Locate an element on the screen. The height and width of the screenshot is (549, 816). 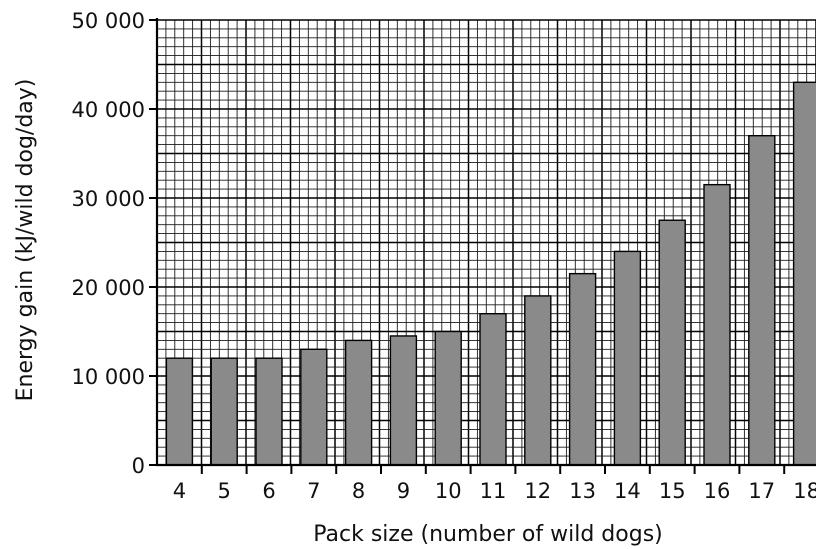
y-tick-label: 30 000 is located at coordinates (108, 199).